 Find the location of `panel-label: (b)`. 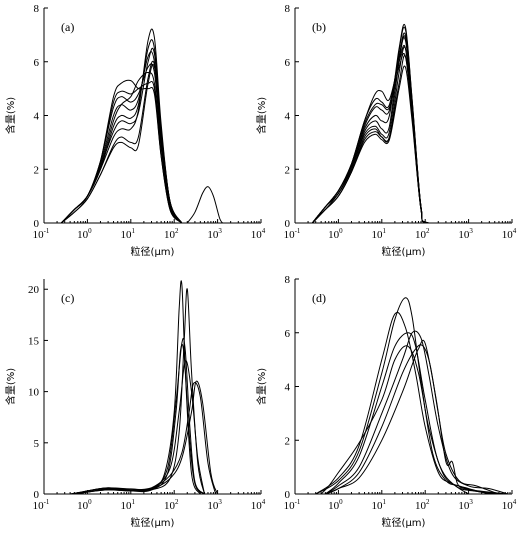

panel-label: (b) is located at coordinates (319, 27).